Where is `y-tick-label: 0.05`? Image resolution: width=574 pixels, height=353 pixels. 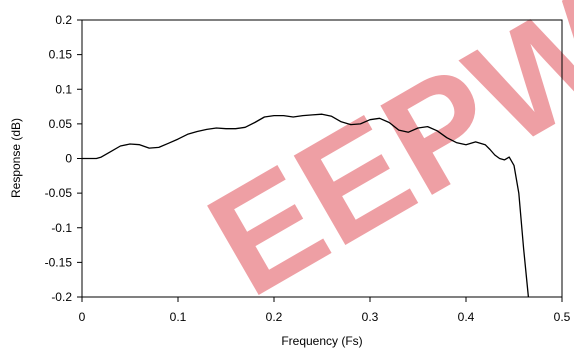
y-tick-label: 0.05 is located at coordinates (61, 124).